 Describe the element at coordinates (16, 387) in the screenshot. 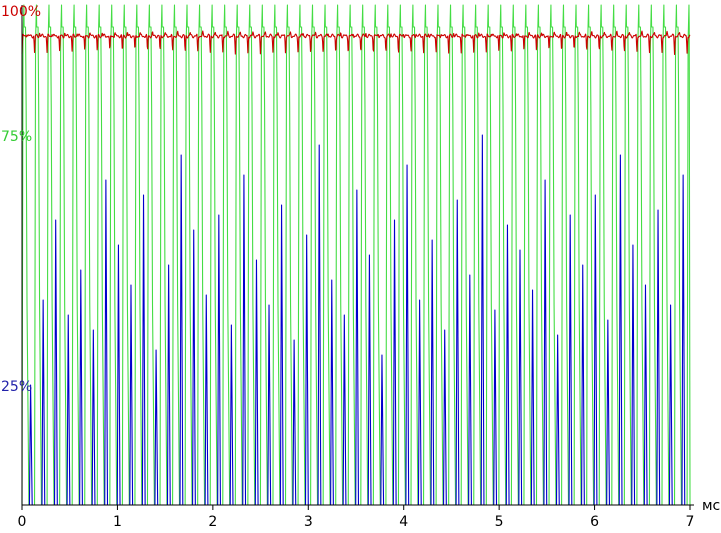

I see `y-tick-label: 25%` at that location.